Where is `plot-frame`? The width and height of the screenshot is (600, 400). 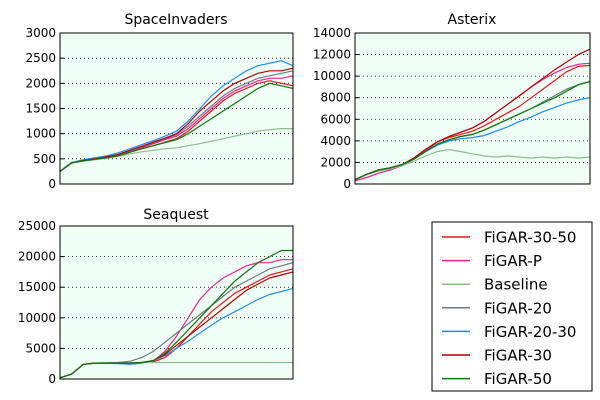
plot-frame is located at coordinates (176, 108).